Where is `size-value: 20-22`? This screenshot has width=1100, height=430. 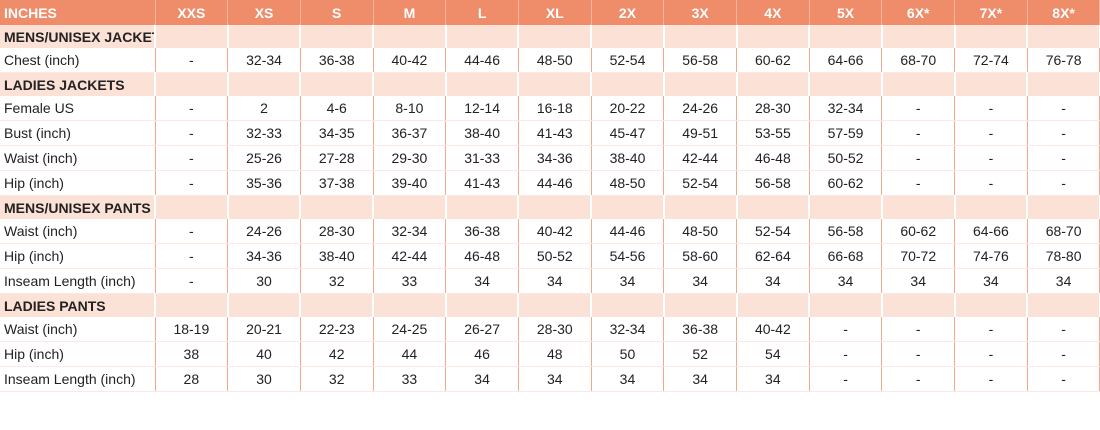
size-value: 20-22 is located at coordinates (628, 108).